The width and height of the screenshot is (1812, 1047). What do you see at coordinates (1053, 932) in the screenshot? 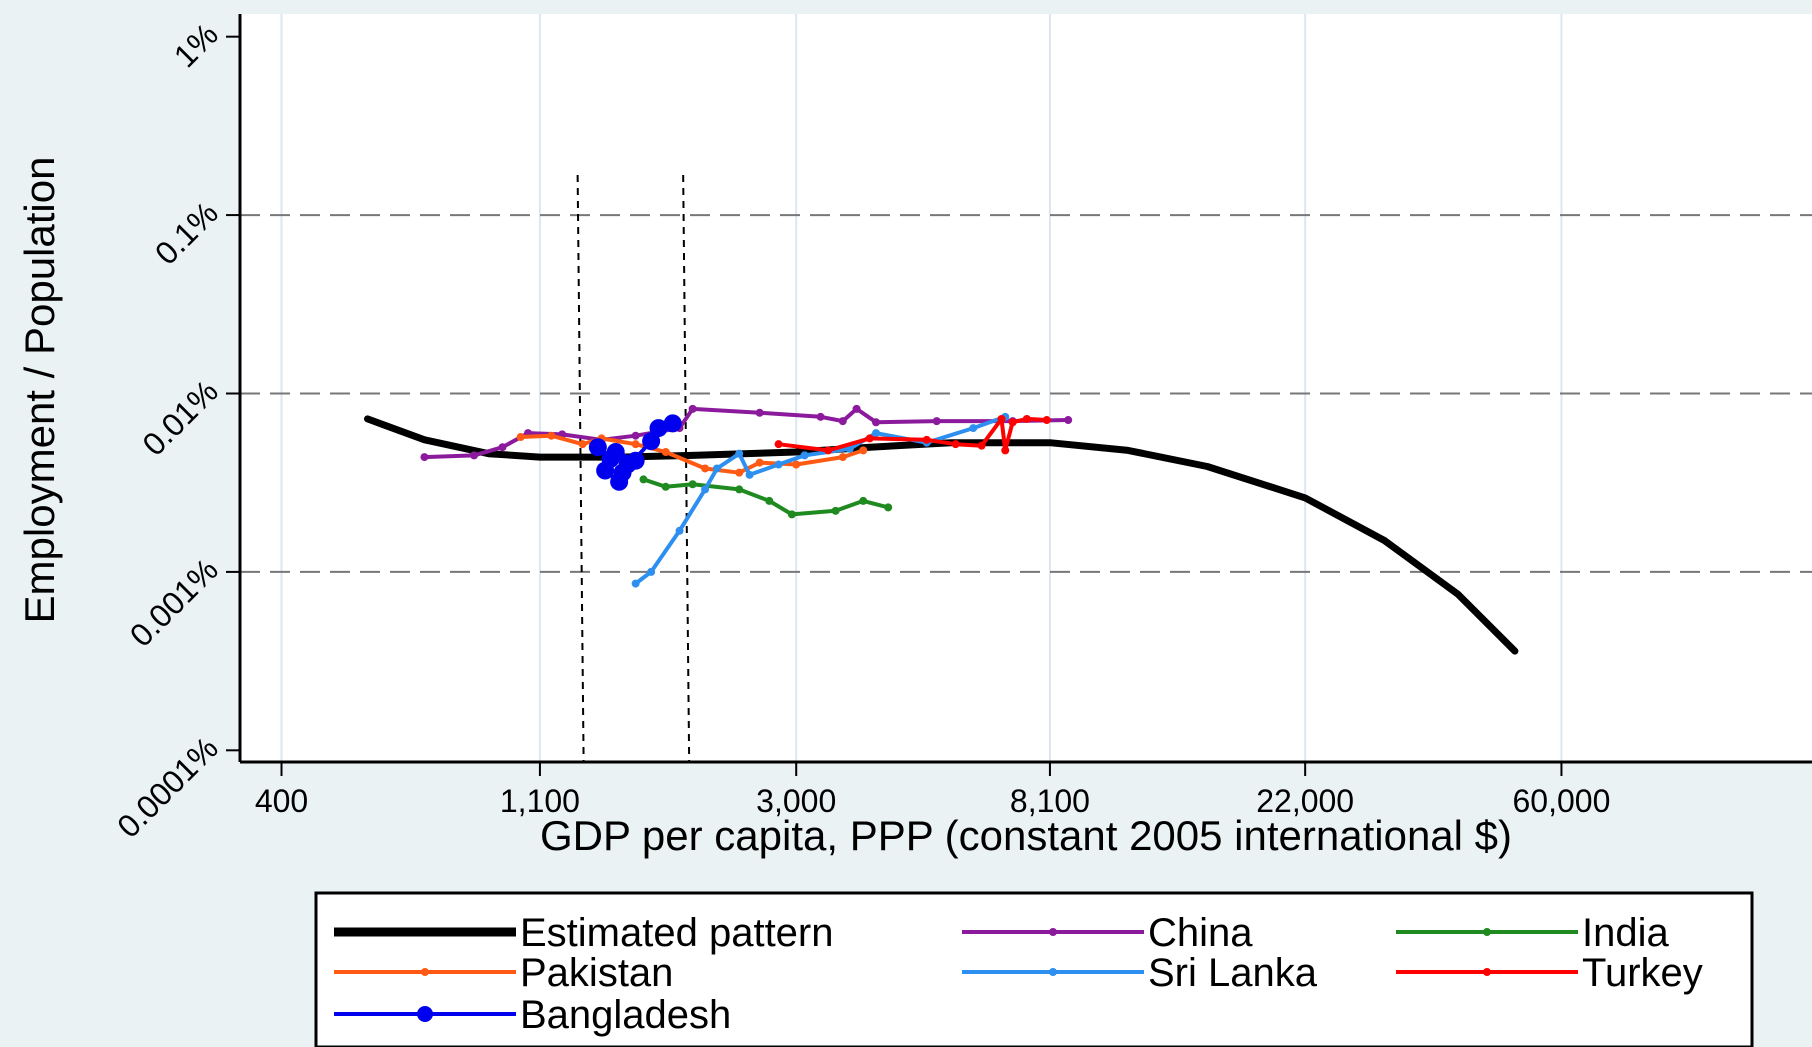
I see `legend-marker-china` at bounding box center [1053, 932].